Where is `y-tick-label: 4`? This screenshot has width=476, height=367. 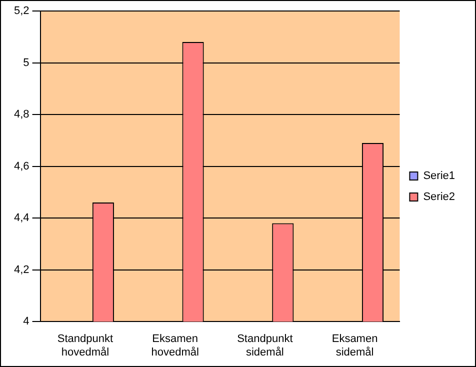
y-tick-label: 4 is located at coordinates (26, 322).